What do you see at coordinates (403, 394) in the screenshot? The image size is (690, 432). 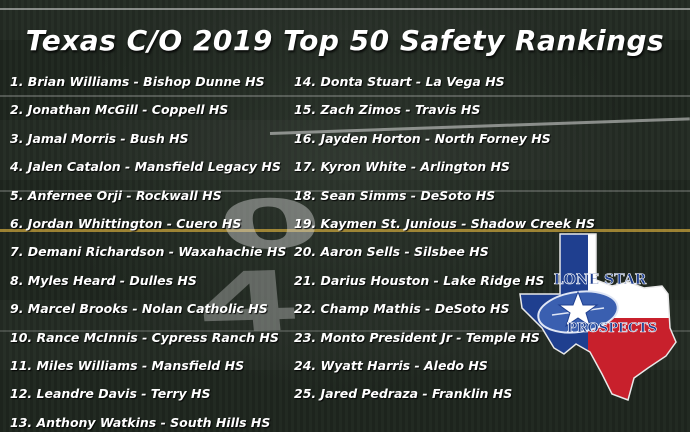 I see `ranking-item: 25. Jared Pedraza - Franklin HS` at bounding box center [403, 394].